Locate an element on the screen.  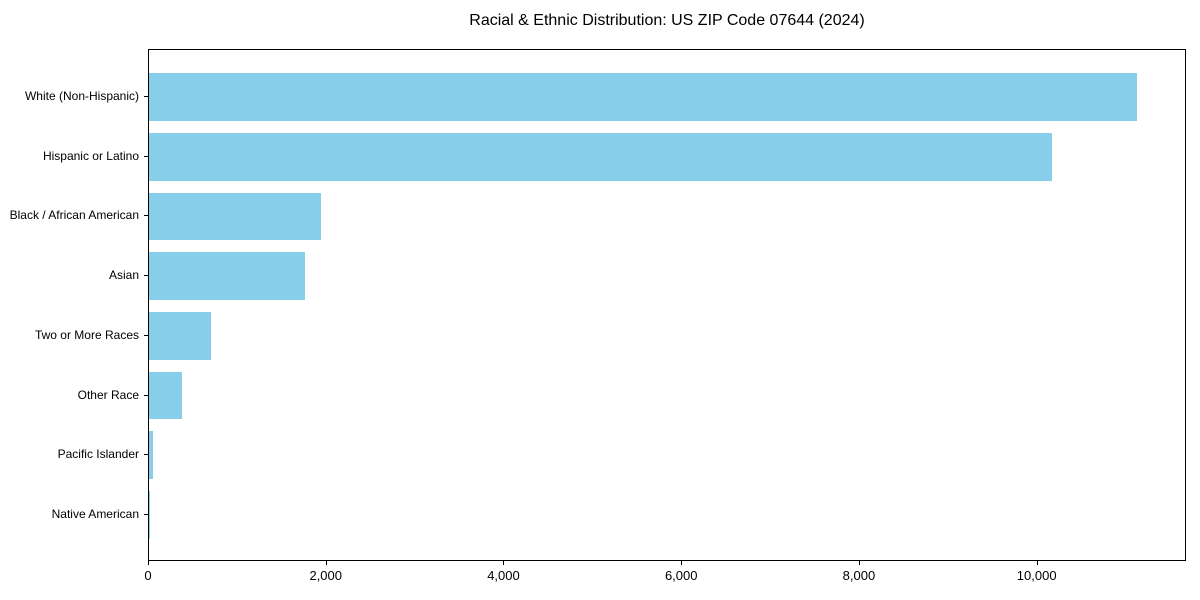
x-tick-label: 0 is located at coordinates (148, 575).